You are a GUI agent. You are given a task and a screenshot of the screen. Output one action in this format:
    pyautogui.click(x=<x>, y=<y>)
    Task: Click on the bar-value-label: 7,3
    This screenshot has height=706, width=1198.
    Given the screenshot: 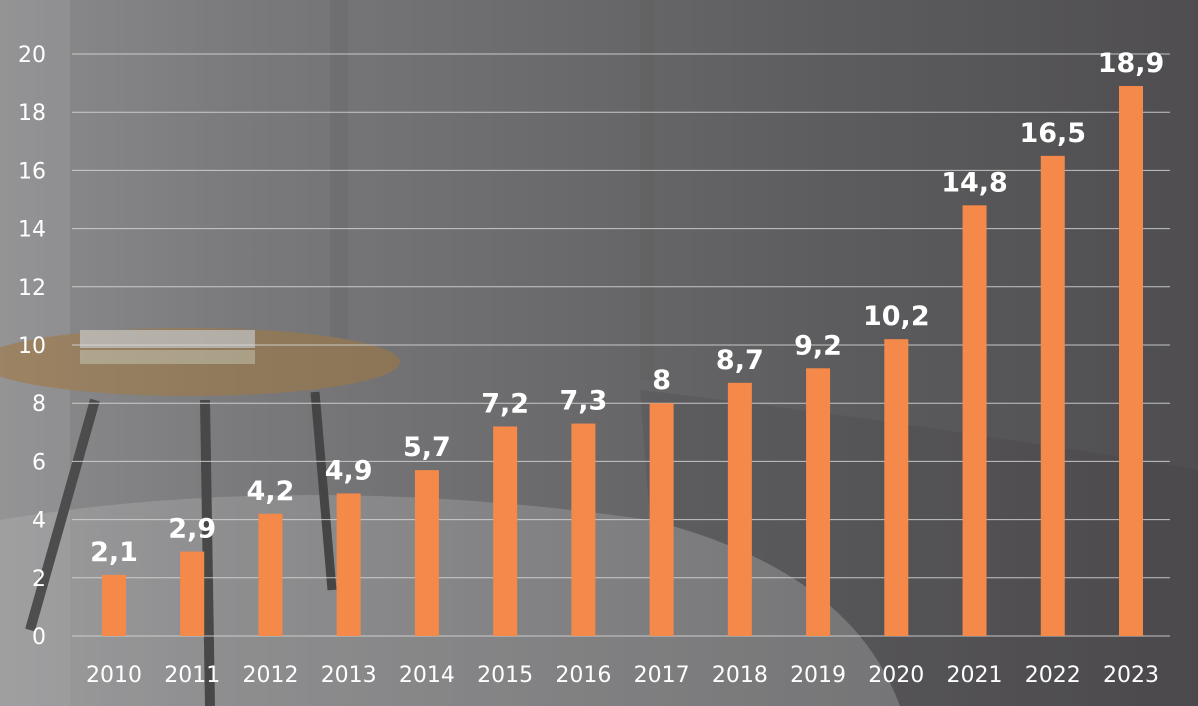 What is the action you would take?
    pyautogui.click(x=583, y=401)
    